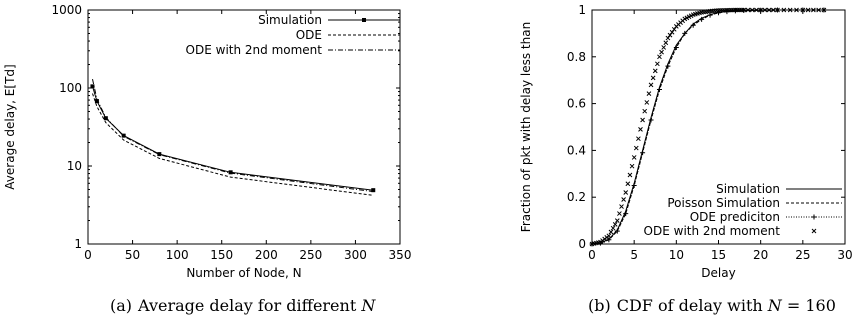 This screenshot has height=328, width=859. What do you see at coordinates (266, 255) in the screenshot?
I see `x-tick-label: 200` at bounding box center [266, 255].